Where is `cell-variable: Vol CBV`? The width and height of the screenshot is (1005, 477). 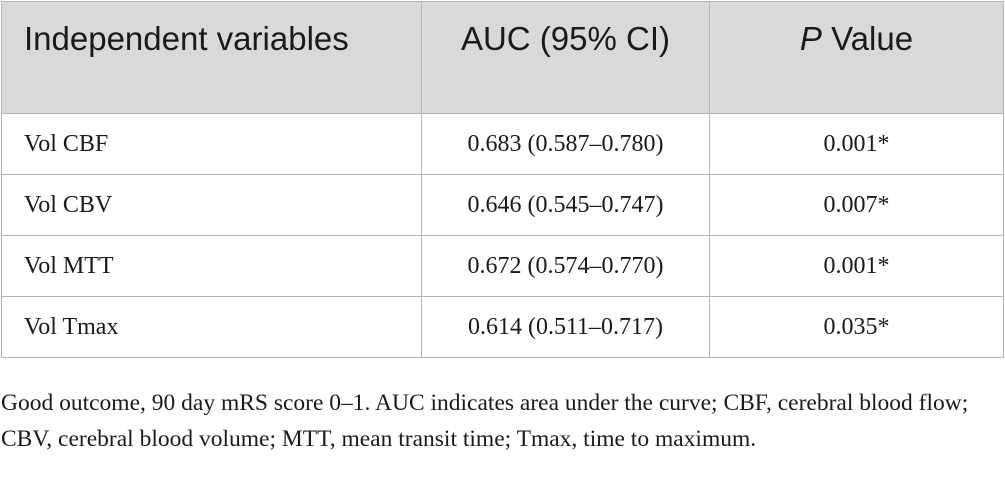
cell-variable: Vol CBV is located at coordinates (211, 205).